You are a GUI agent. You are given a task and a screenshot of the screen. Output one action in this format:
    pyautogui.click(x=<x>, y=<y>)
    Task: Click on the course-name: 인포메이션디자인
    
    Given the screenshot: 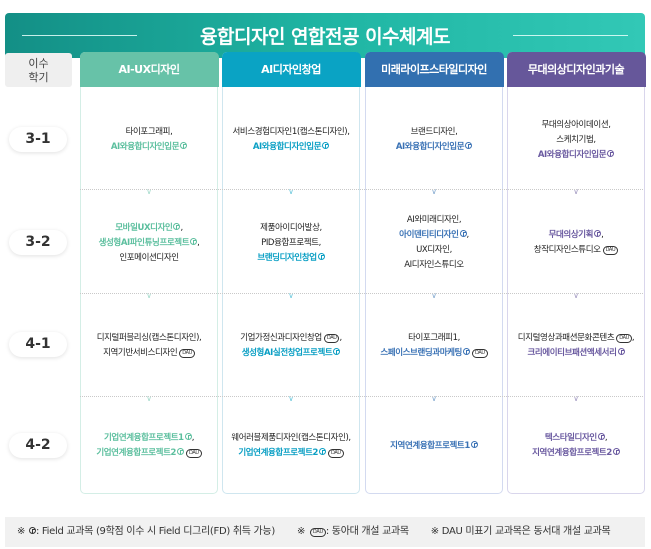 What is the action you would take?
    pyautogui.click(x=149, y=257)
    